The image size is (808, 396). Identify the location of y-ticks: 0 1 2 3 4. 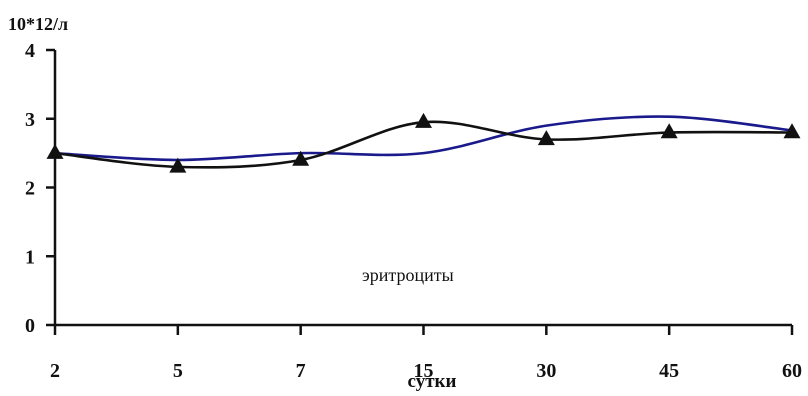
(40, 188).